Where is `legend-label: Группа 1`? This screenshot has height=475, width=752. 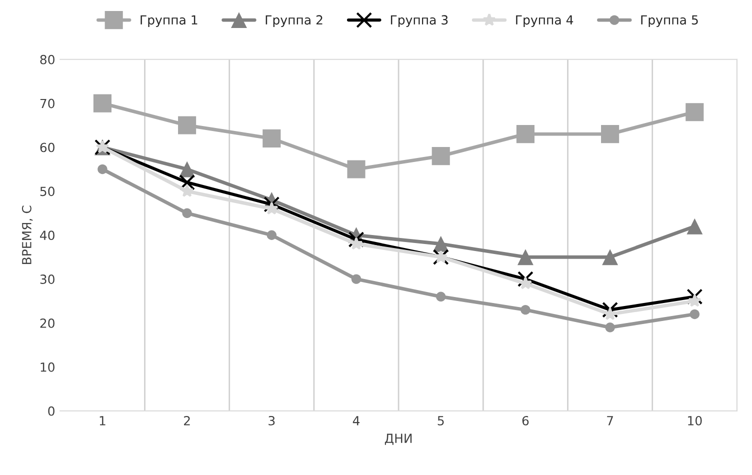
legend-label: Группа 1 is located at coordinates (169, 21).